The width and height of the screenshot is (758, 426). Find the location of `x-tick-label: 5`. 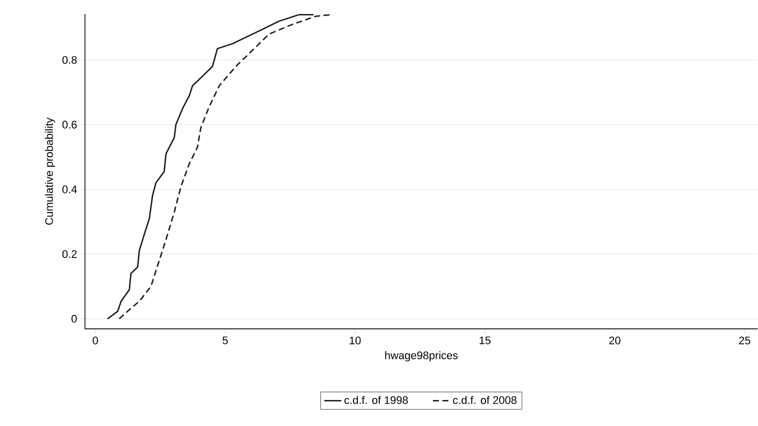

x-tick-label: 5 is located at coordinates (225, 340).